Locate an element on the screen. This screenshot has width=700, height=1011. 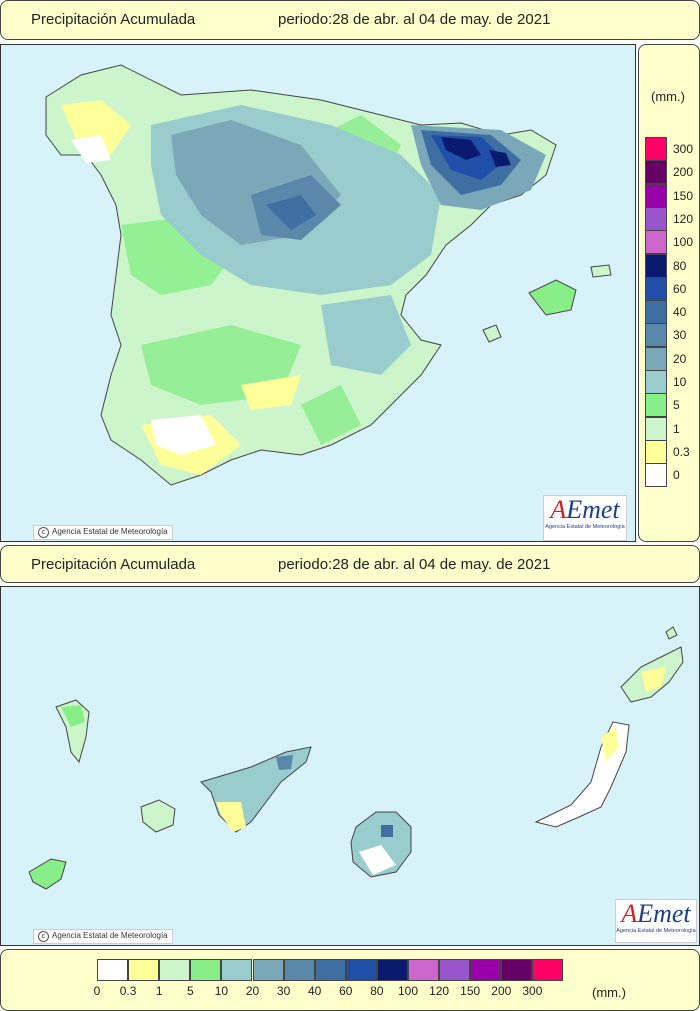
hlegend-label-40: 40 is located at coordinates (315, 991).